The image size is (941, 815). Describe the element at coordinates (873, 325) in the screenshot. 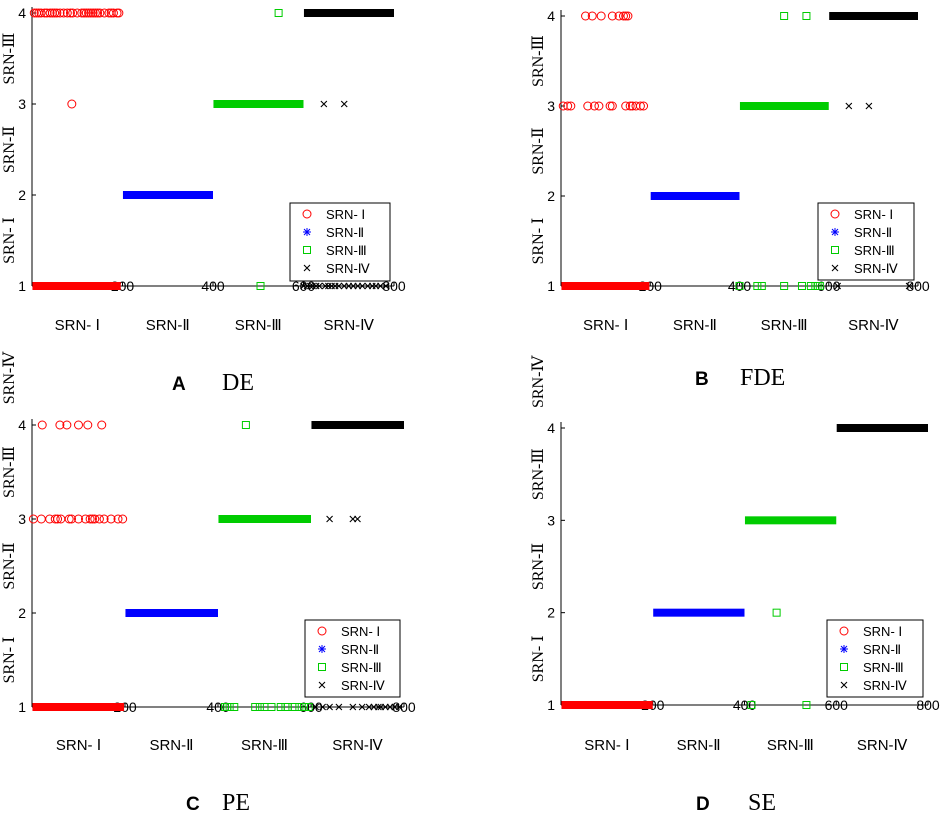

I see `x-category-label: SRN-Ⅳ` at that location.